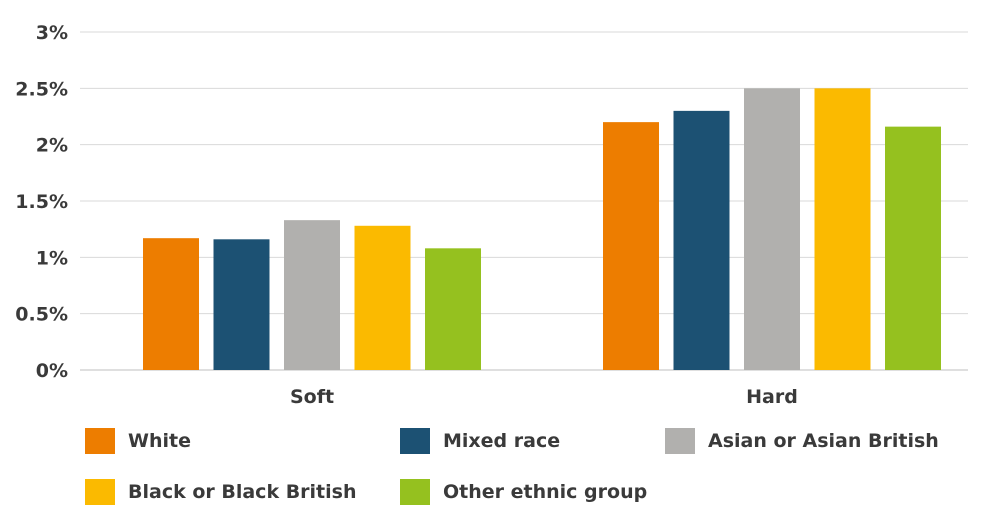  What do you see at coordinates (52, 146) in the screenshot?
I see `y-tick-label: 2%` at bounding box center [52, 146].